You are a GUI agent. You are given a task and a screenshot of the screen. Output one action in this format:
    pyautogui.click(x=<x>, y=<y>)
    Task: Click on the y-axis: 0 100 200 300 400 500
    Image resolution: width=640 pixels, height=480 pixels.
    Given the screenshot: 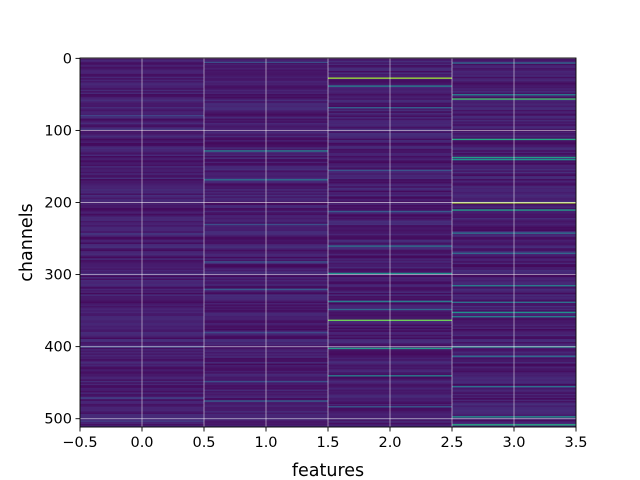 What is the action you would take?
    pyautogui.click(x=62, y=239)
    